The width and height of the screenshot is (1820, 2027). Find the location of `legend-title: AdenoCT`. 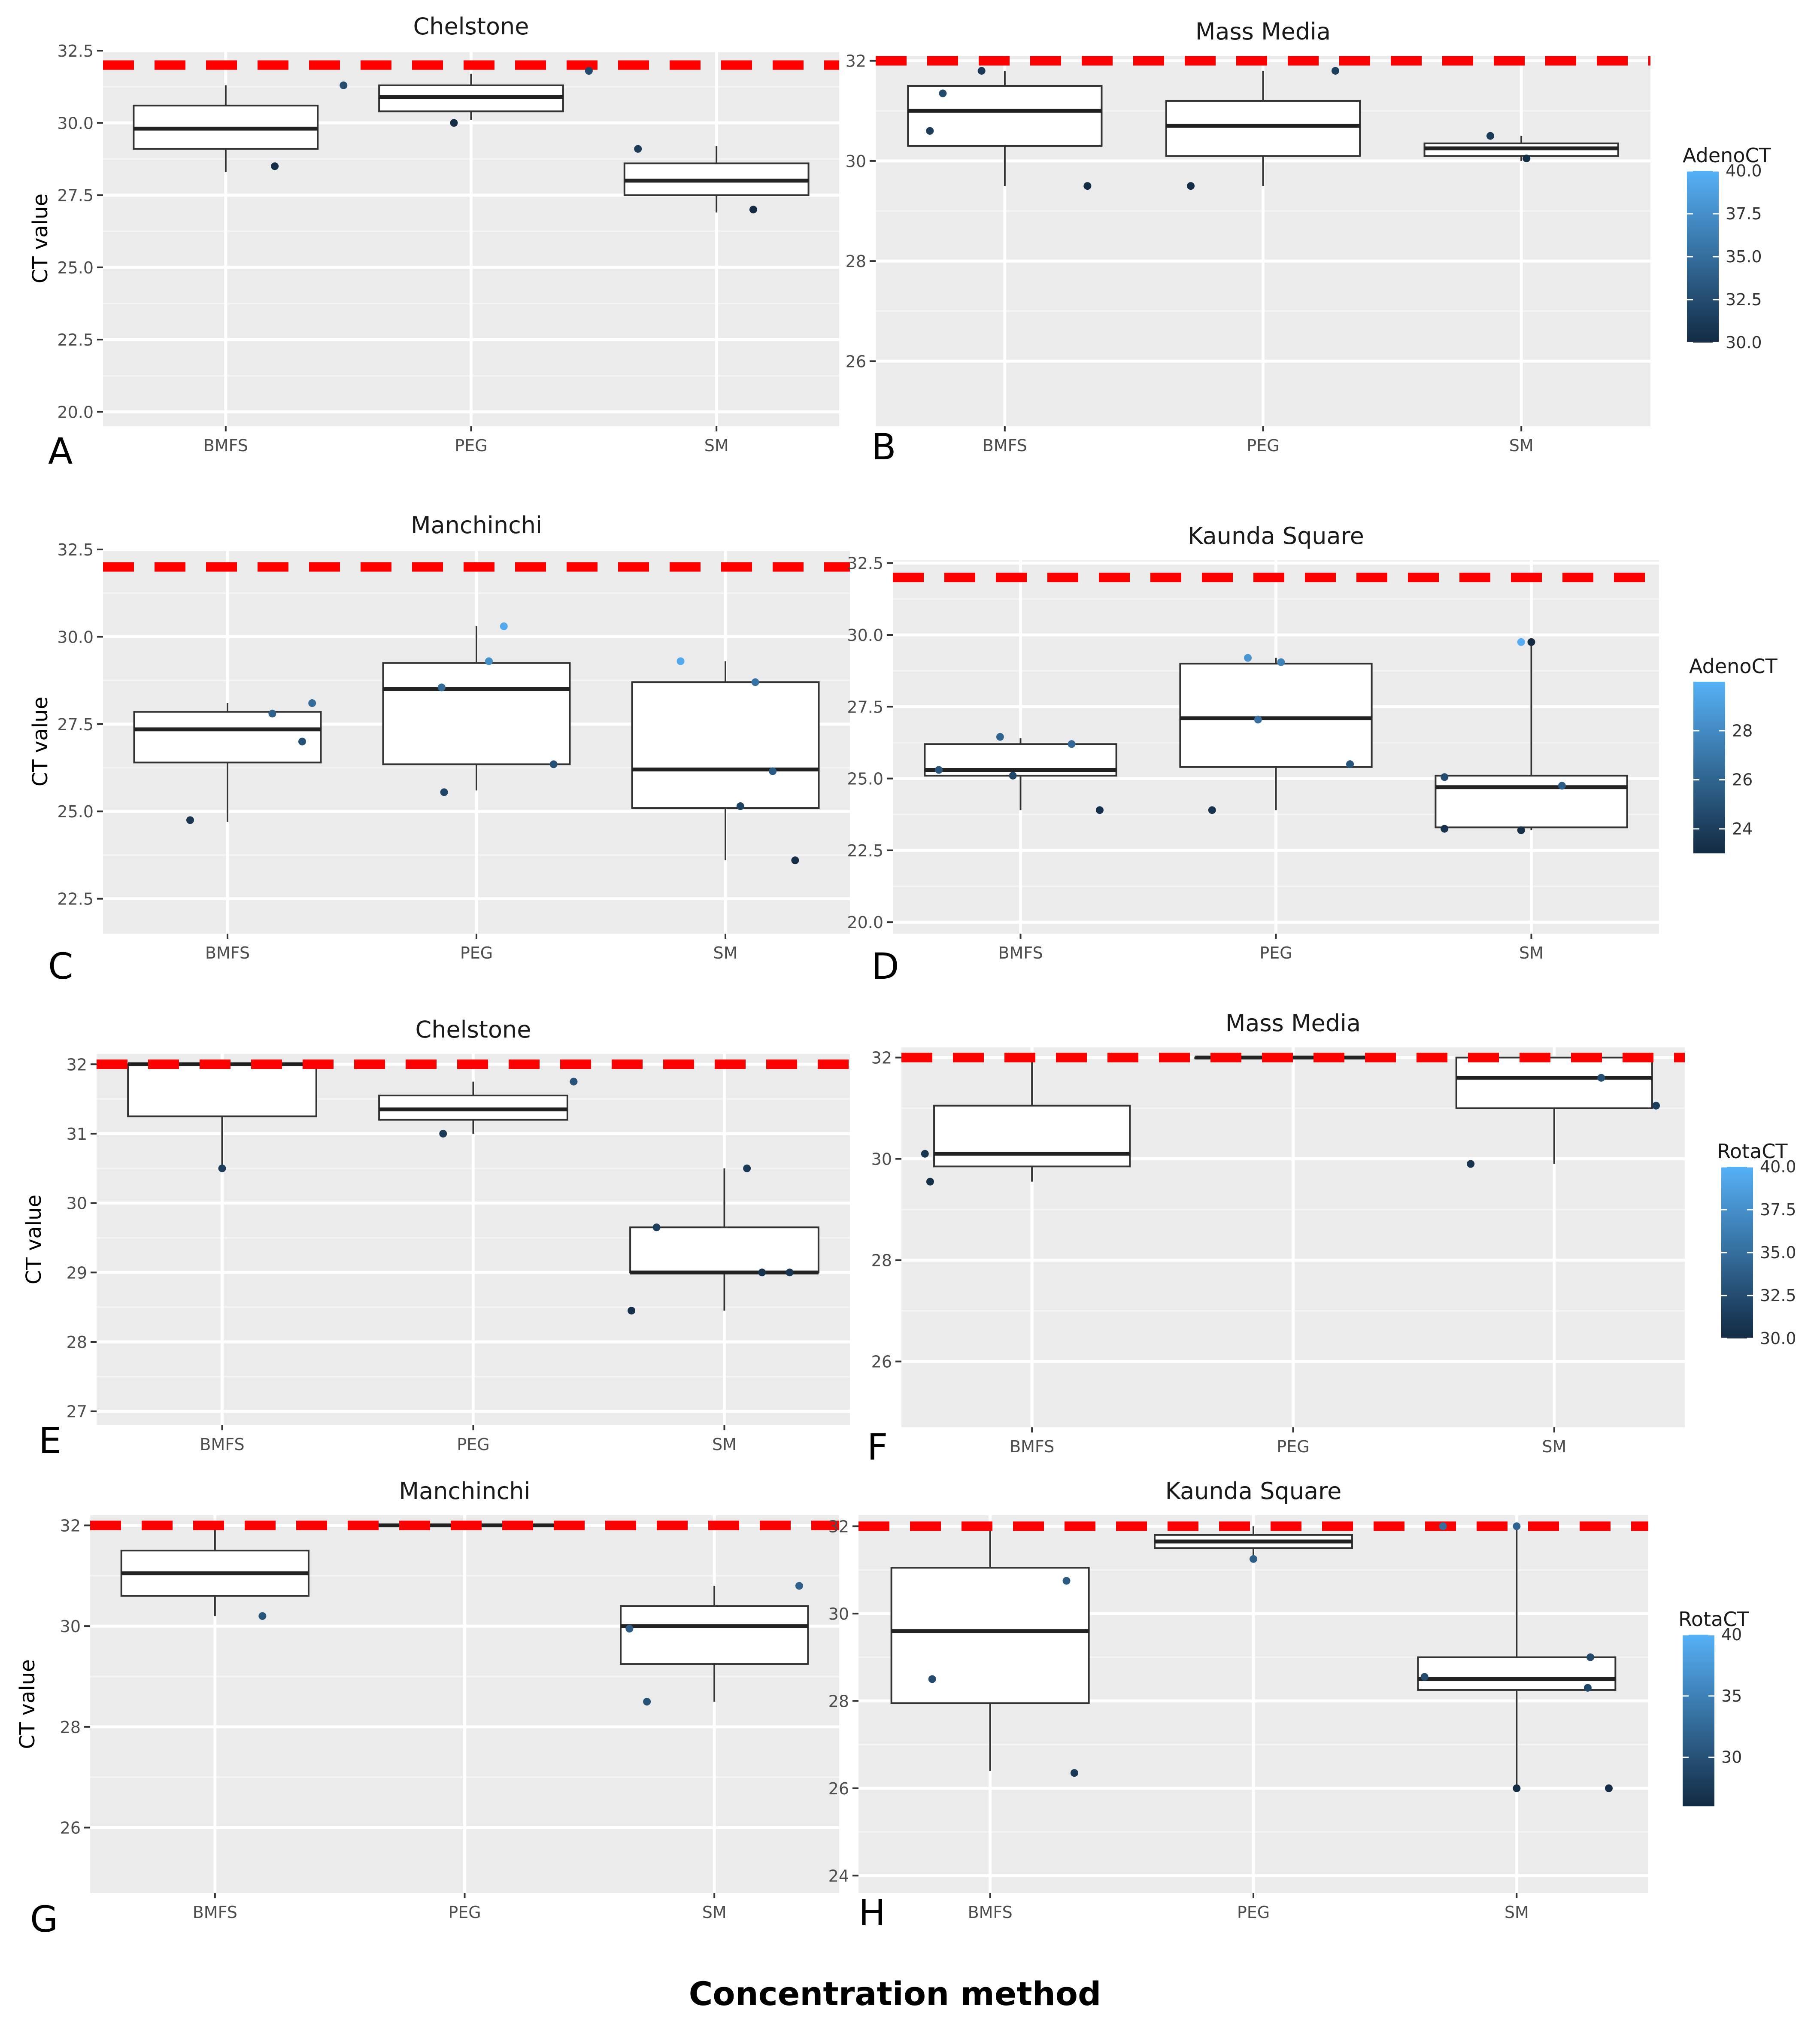

legend-title: AdenoCT is located at coordinates (1734, 667).